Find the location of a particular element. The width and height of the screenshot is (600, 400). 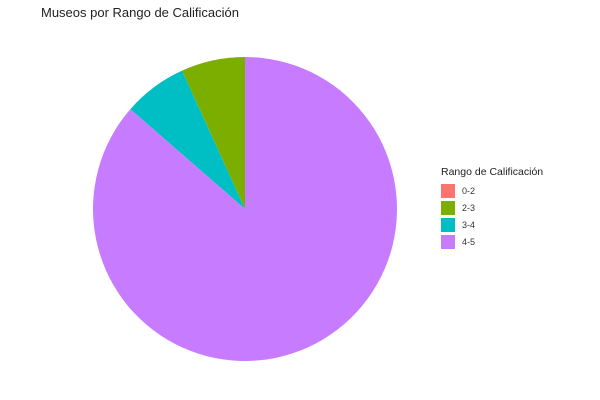

legend-item-3-4: 3-4 is located at coordinates (492, 224).